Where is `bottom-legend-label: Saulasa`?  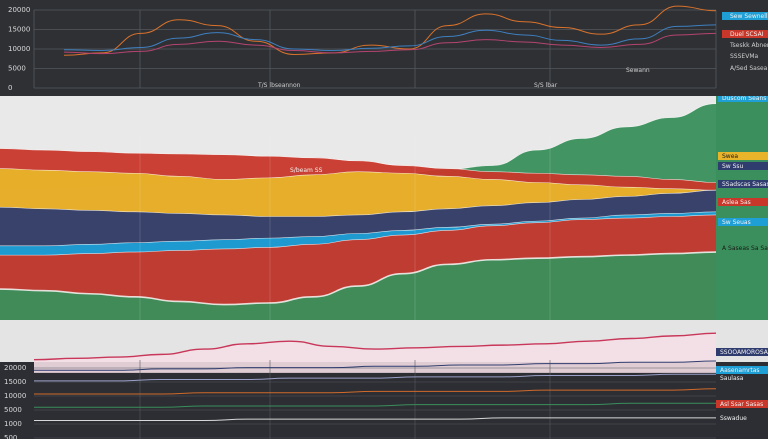
bottom-legend-label: Saulasa is located at coordinates (732, 378).